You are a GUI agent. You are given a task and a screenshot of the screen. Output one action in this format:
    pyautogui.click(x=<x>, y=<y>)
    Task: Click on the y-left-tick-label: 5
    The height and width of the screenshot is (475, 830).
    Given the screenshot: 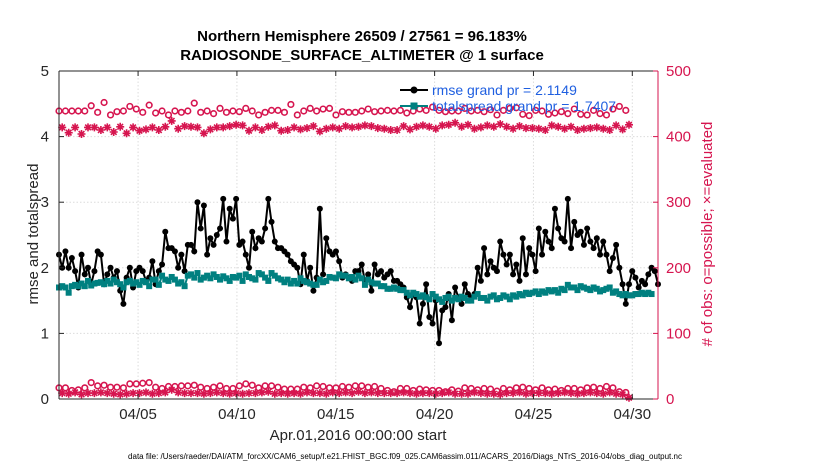 What is the action you would take?
    pyautogui.click(x=45, y=71)
    